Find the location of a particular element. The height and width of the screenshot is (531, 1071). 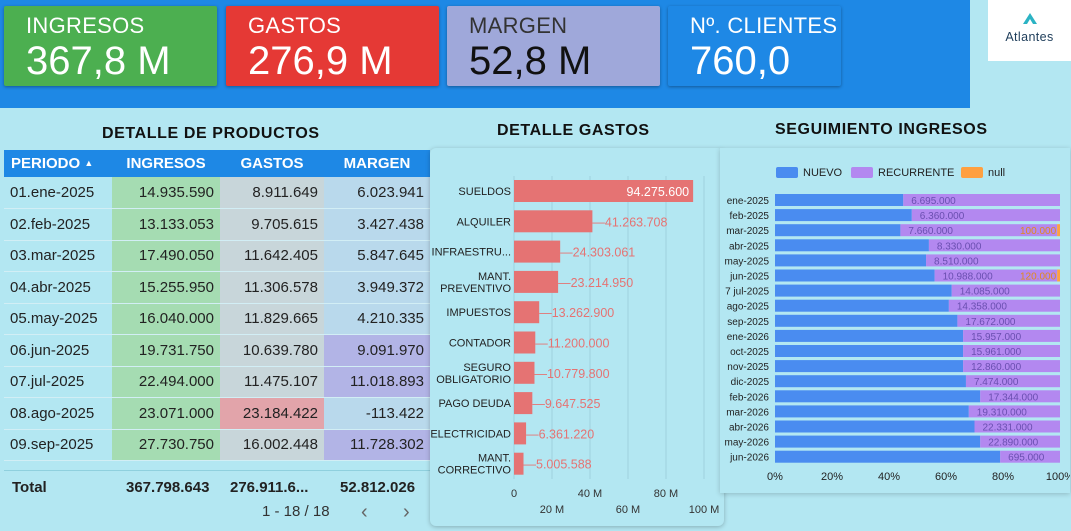

data-label: 7.660.000 is located at coordinates (930, 231).